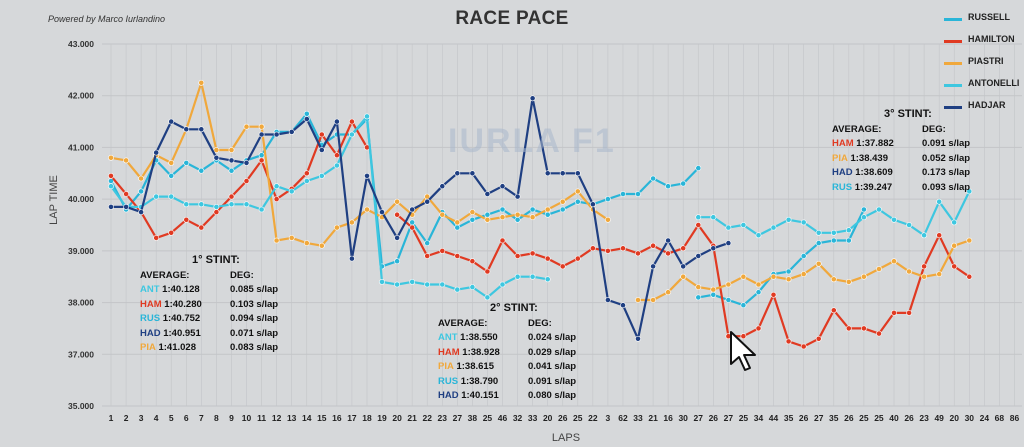 The height and width of the screenshot is (447, 1024). What do you see at coordinates (216, 418) in the screenshot?
I see `x-tick-label: 8` at bounding box center [216, 418].